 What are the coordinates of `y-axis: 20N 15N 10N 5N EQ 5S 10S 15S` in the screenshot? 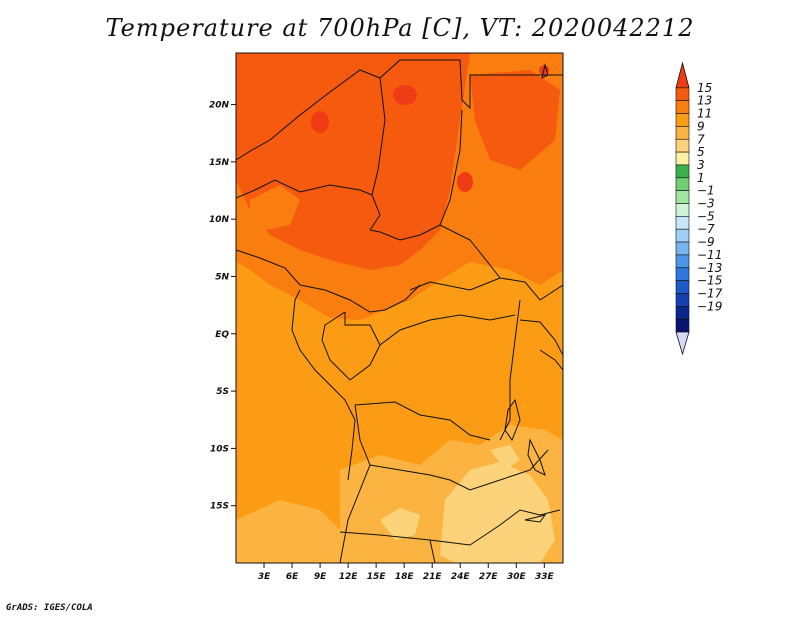 It's located at (222, 306).